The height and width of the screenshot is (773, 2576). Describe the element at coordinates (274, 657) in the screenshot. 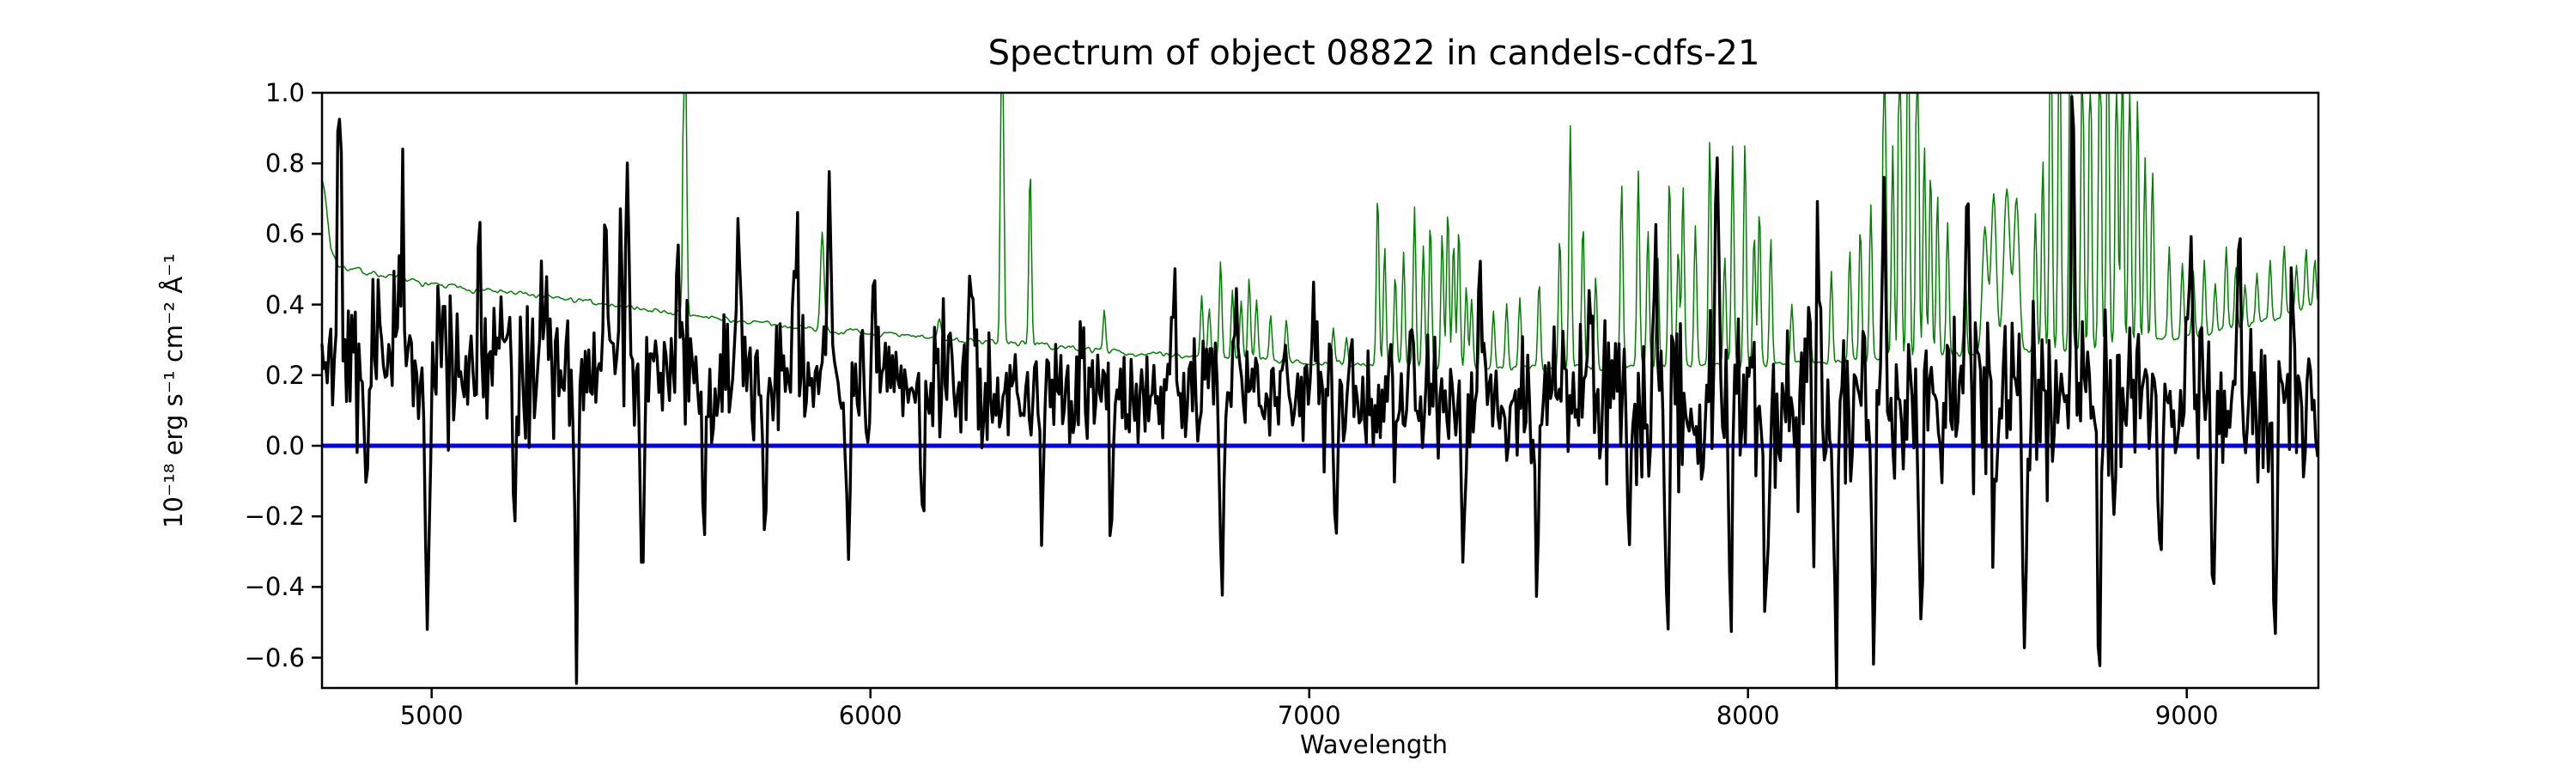

I see `y-tick-label: −0.6` at that location.